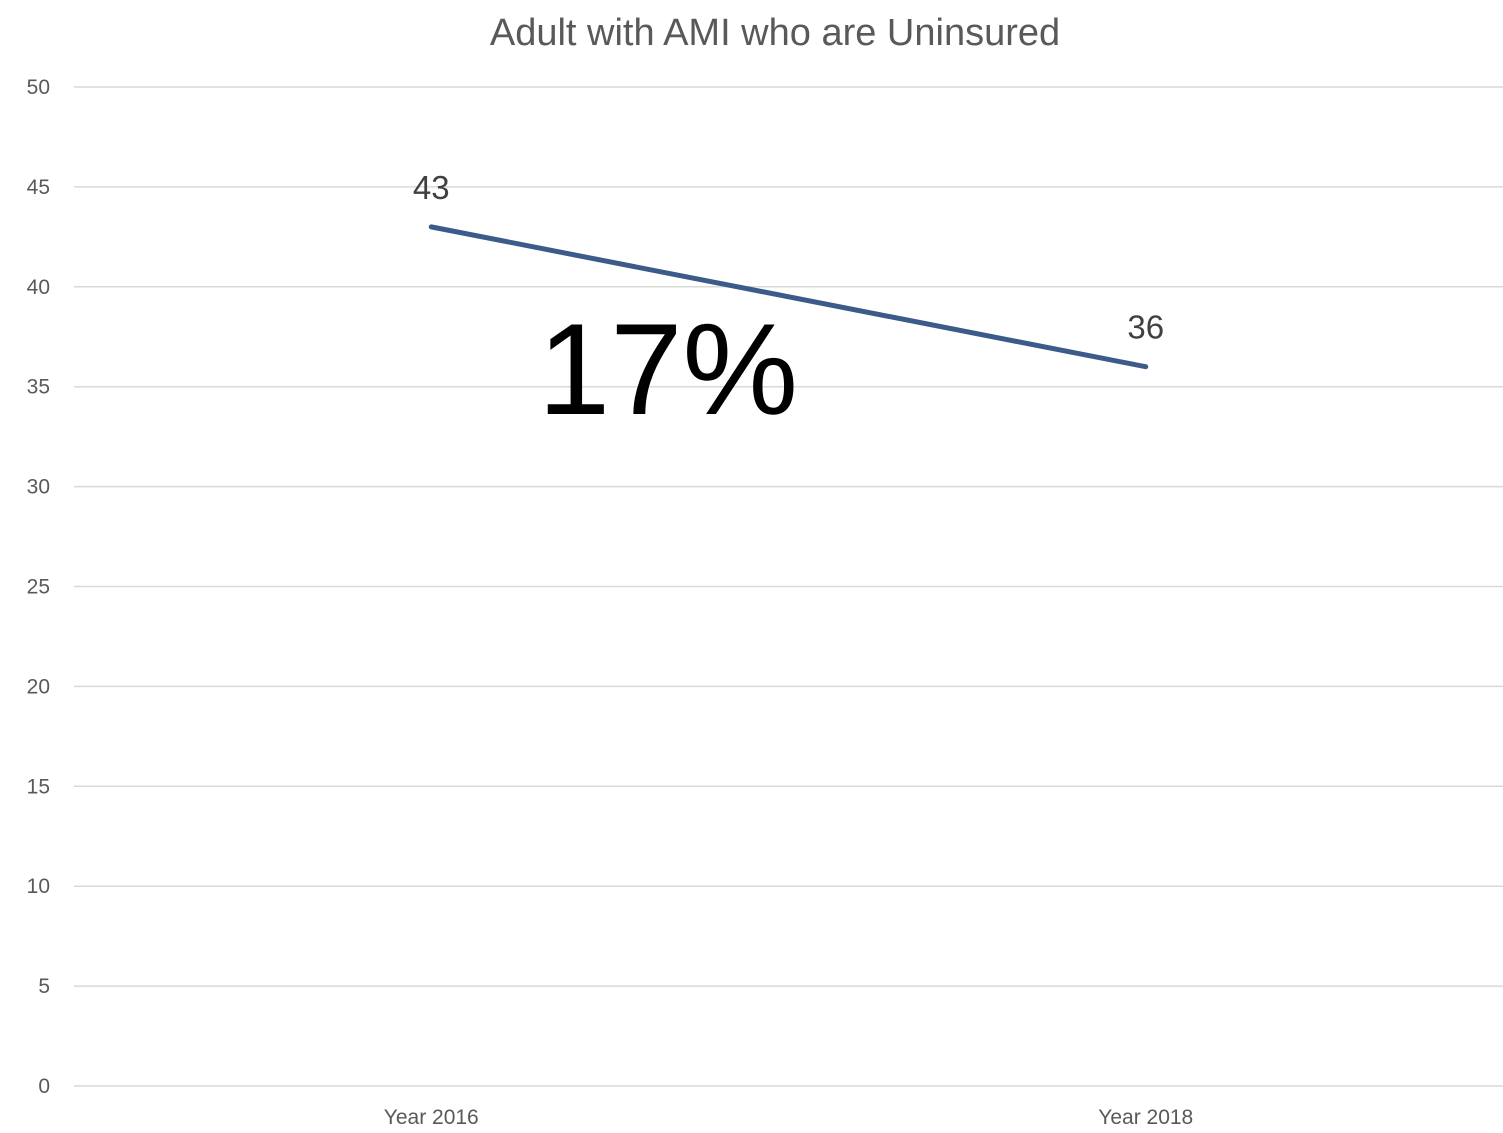 The height and width of the screenshot is (1133, 1503). Describe the element at coordinates (431, 187) in the screenshot. I see `data-label: 43` at that location.